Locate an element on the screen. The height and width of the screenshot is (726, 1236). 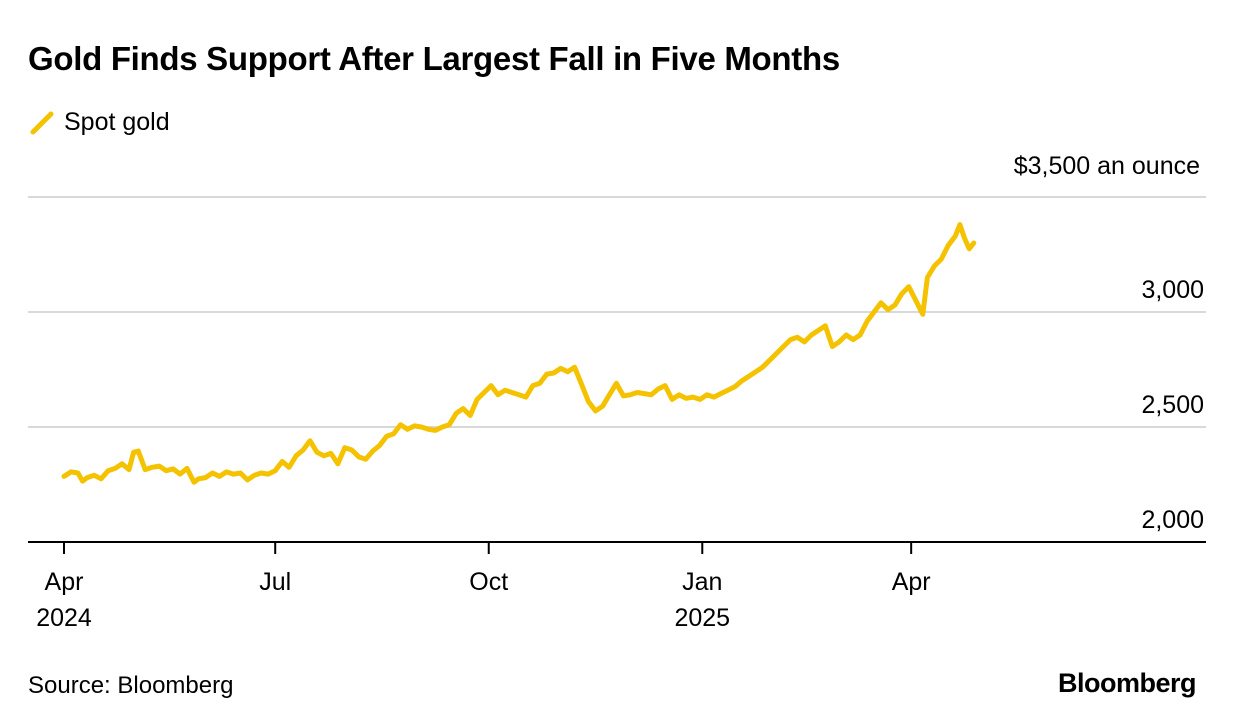
legend-label: Spot gold is located at coordinates (117, 122).